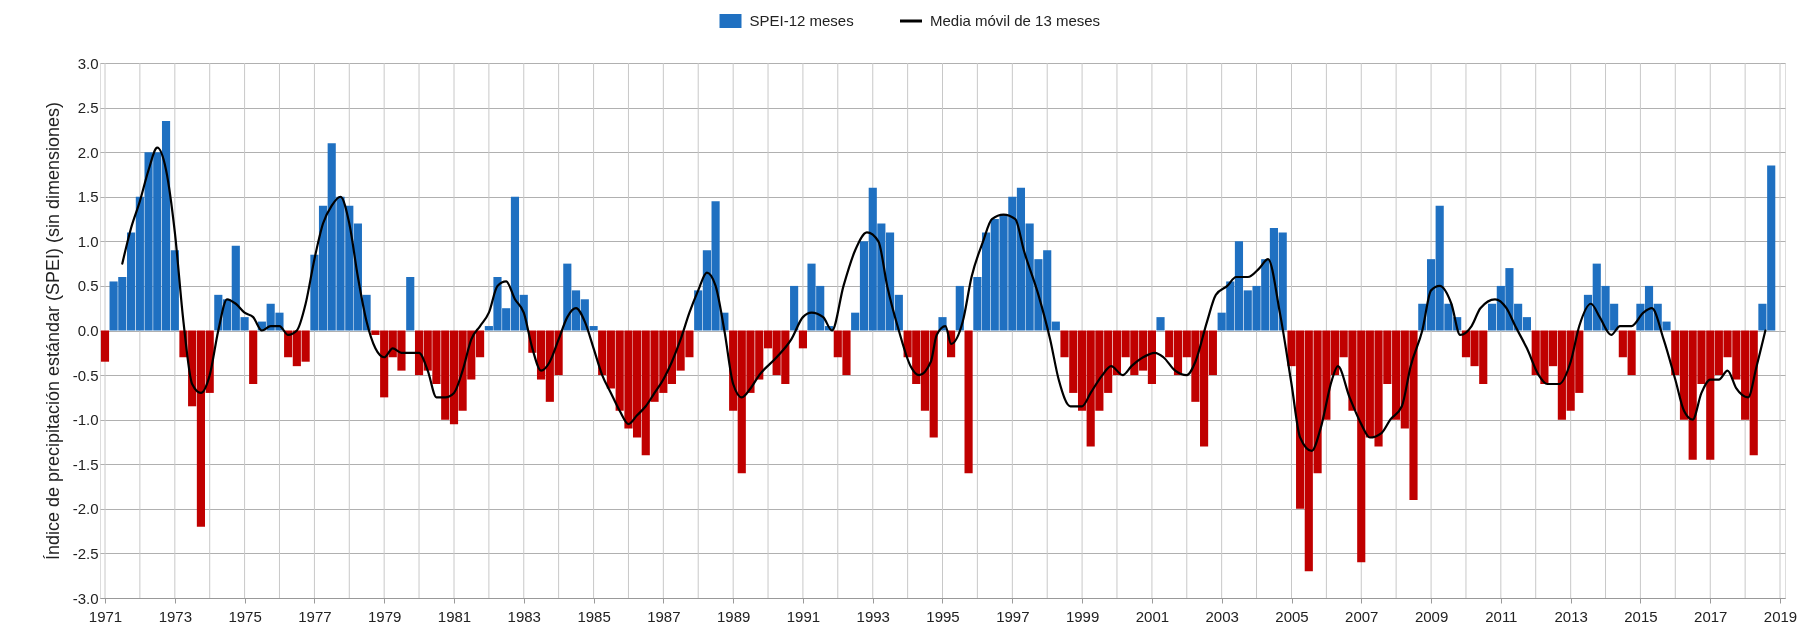  I want to click on x-tick-label: 2017, so click(1711, 616).